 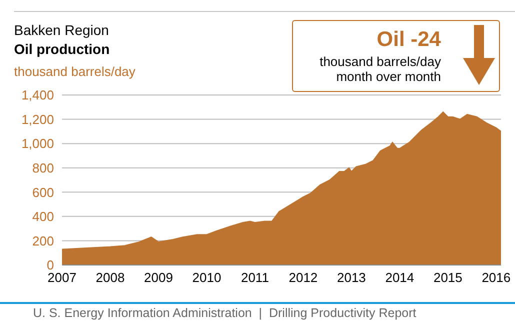 What do you see at coordinates (303, 278) in the screenshot?
I see `x-tick-label: 2012` at bounding box center [303, 278].